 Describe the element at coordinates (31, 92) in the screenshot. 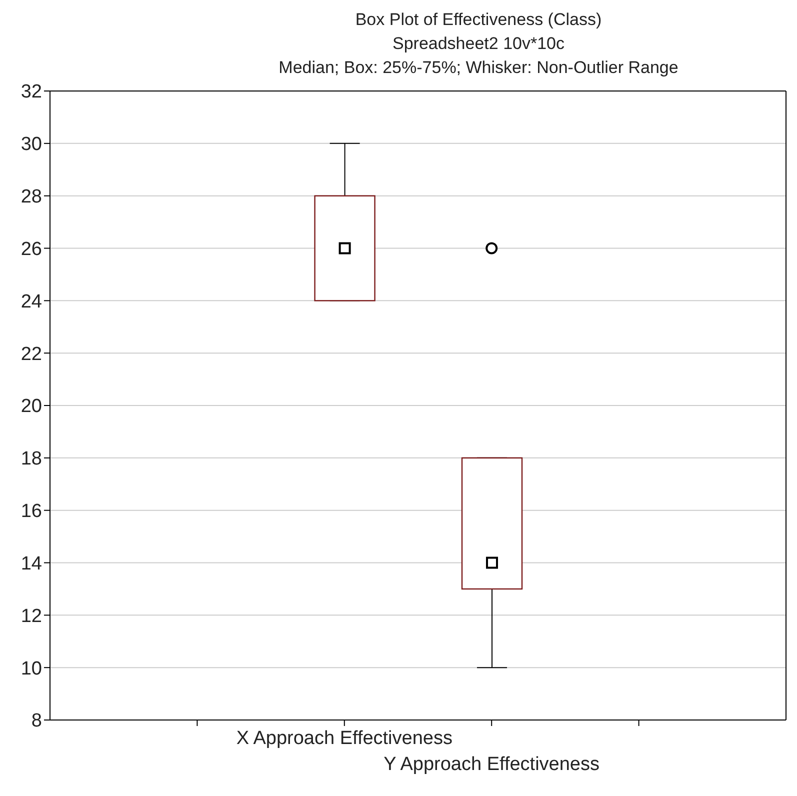

I see `y-tick-label: 32` at that location.